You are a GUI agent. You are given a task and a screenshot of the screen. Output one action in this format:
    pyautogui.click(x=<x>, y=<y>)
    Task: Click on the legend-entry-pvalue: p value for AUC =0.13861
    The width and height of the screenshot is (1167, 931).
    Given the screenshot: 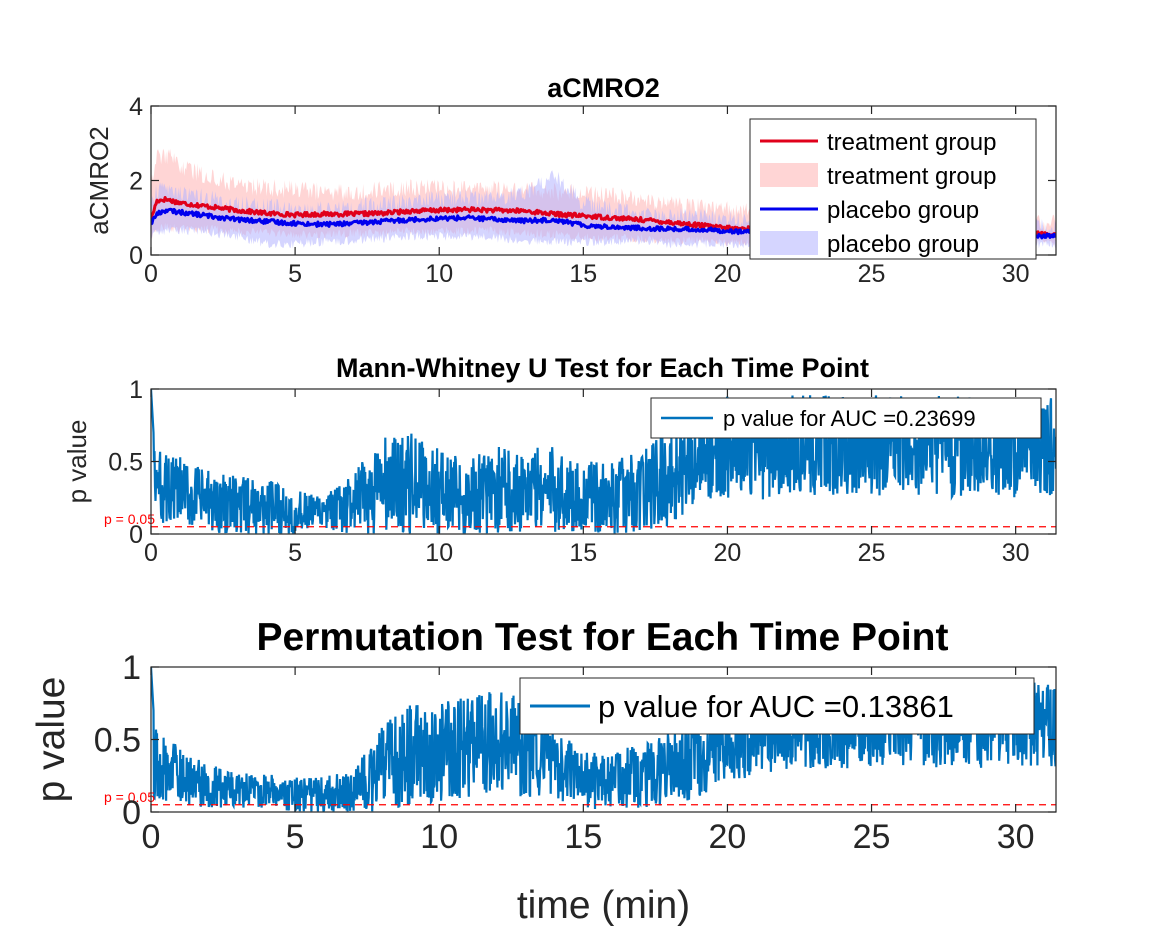 What is the action you would take?
    pyautogui.click(x=776, y=706)
    